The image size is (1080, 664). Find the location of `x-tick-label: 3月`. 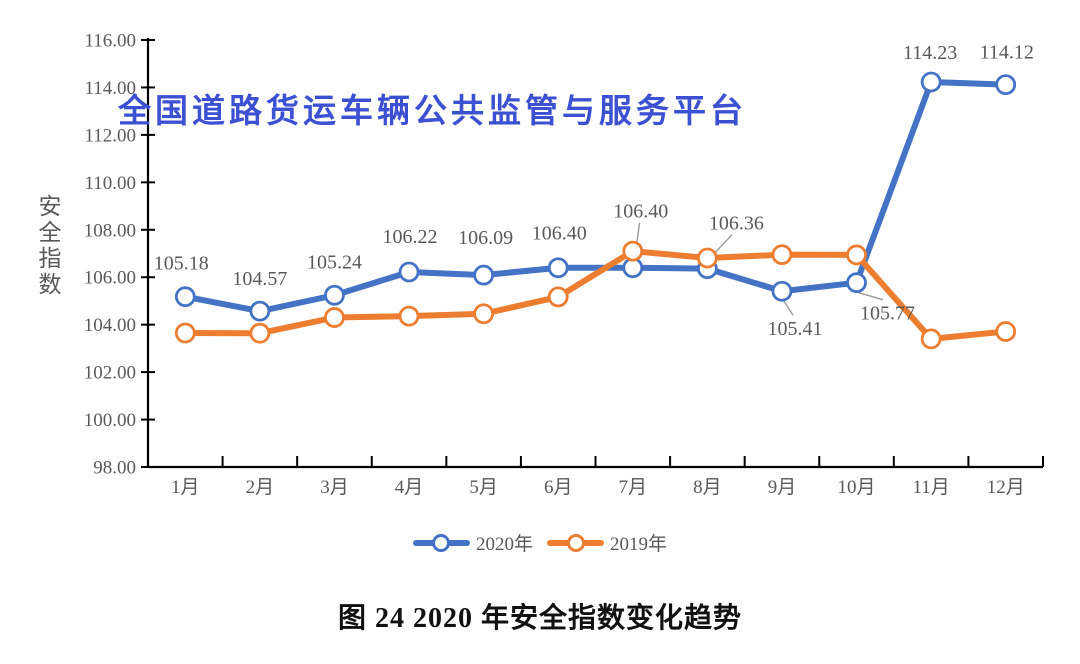

x-tick-label: 3月 is located at coordinates (334, 487).